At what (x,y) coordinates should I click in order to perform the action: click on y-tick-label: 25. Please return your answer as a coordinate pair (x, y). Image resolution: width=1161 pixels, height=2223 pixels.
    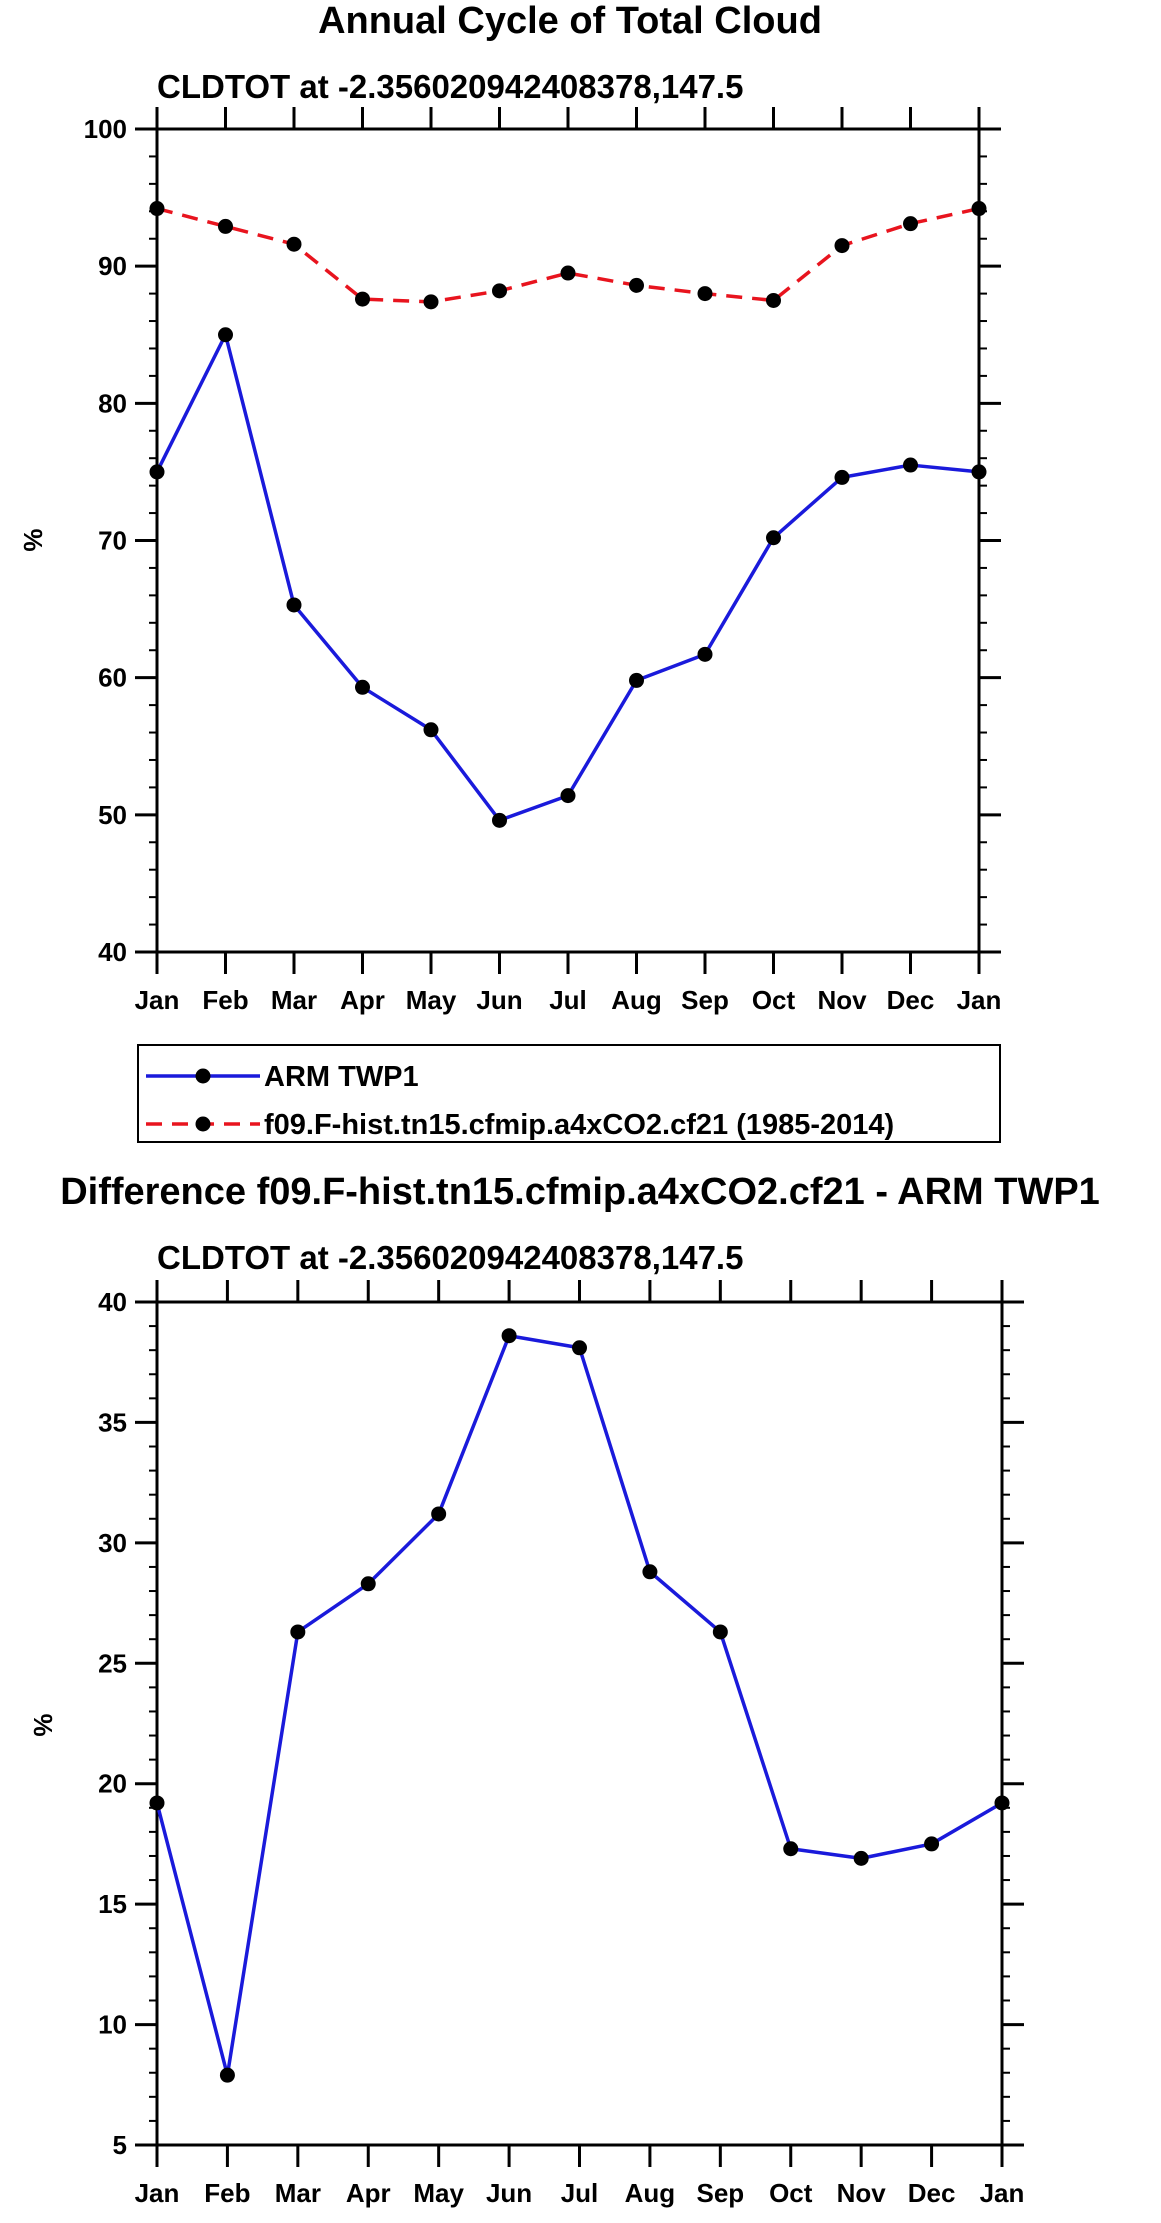
    Looking at the image, I should click on (112, 1663).